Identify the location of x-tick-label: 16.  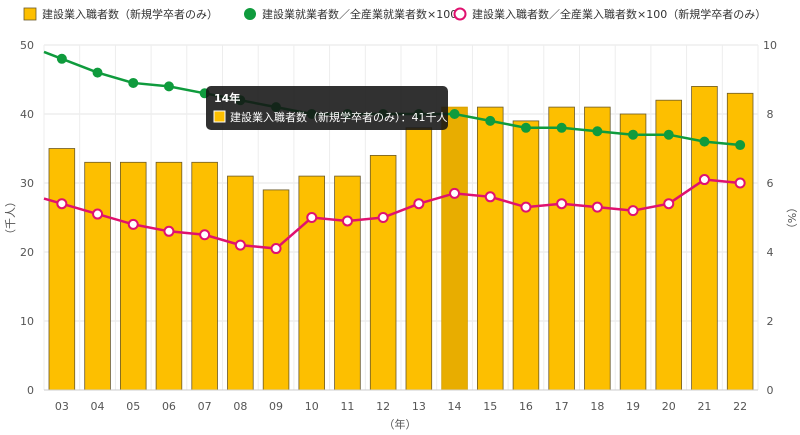
(526, 406).